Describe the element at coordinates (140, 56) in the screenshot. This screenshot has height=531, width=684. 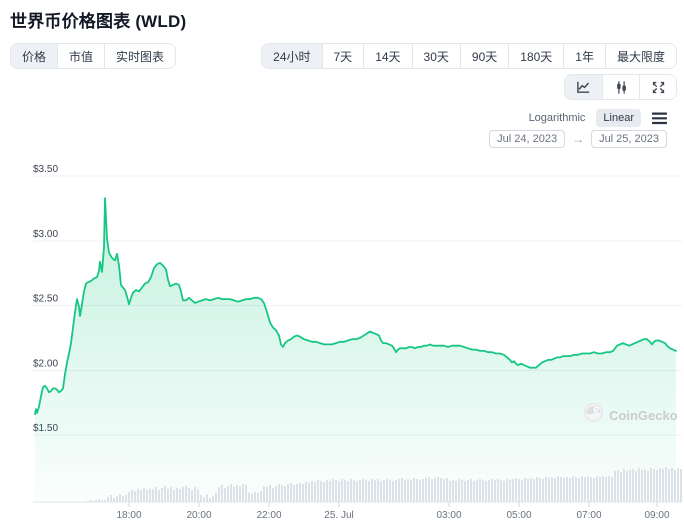
I see `tab-live-chart: 实时图表` at that location.